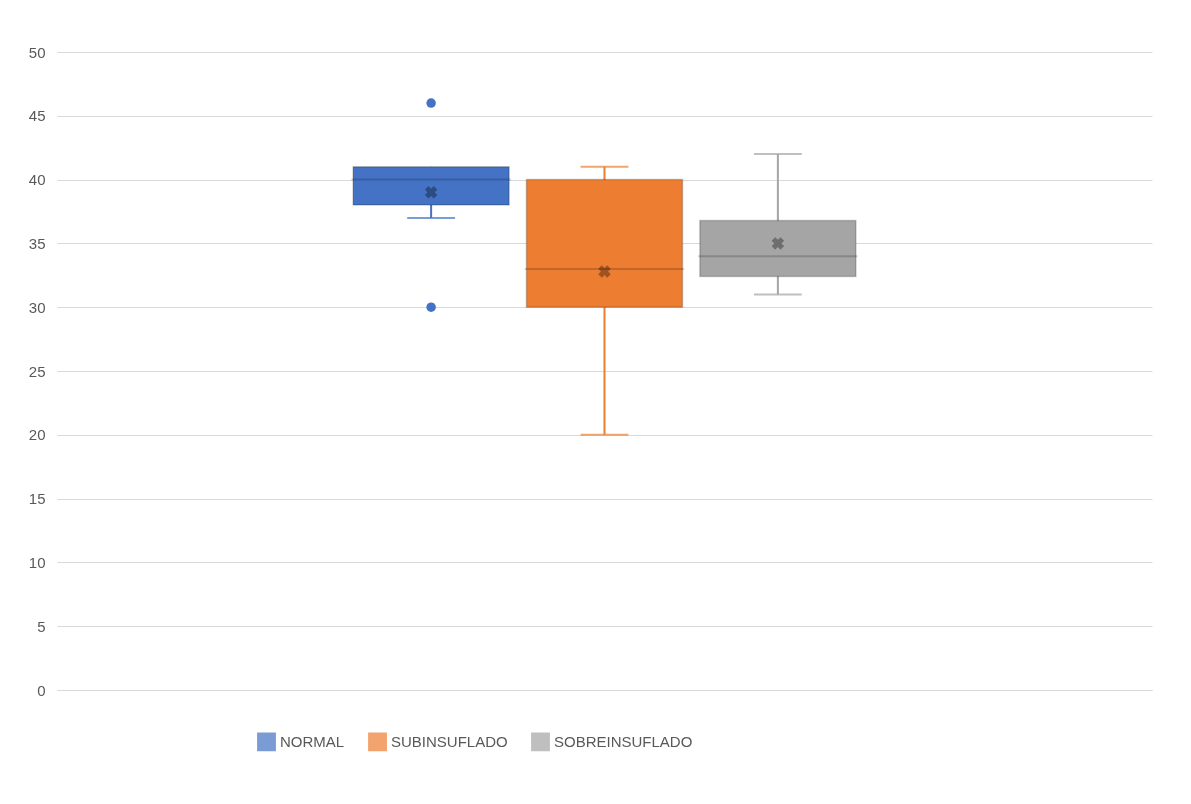 The height and width of the screenshot is (804, 1191). Describe the element at coordinates (37, 371) in the screenshot. I see `y-tick-label: 25` at that location.